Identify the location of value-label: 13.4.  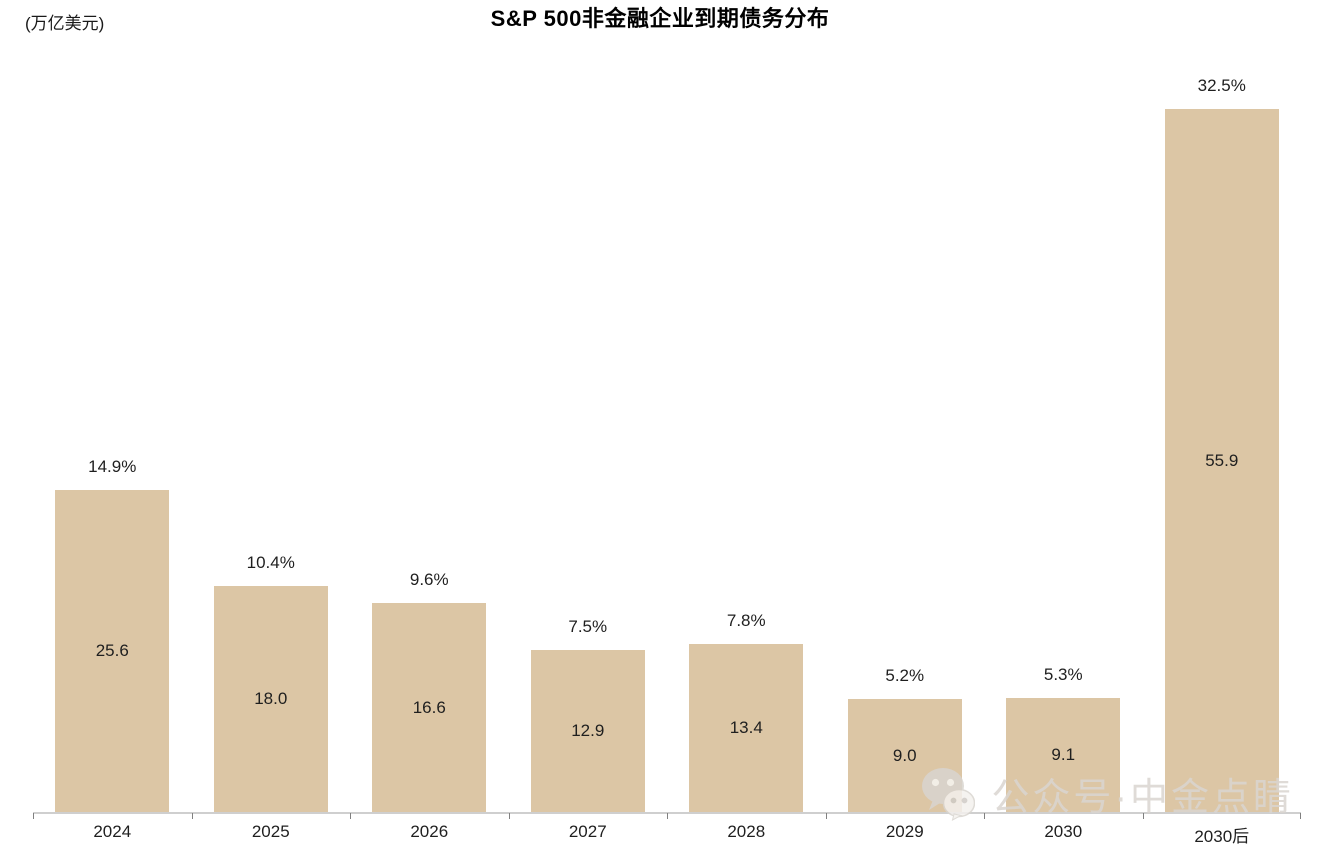
(746, 727).